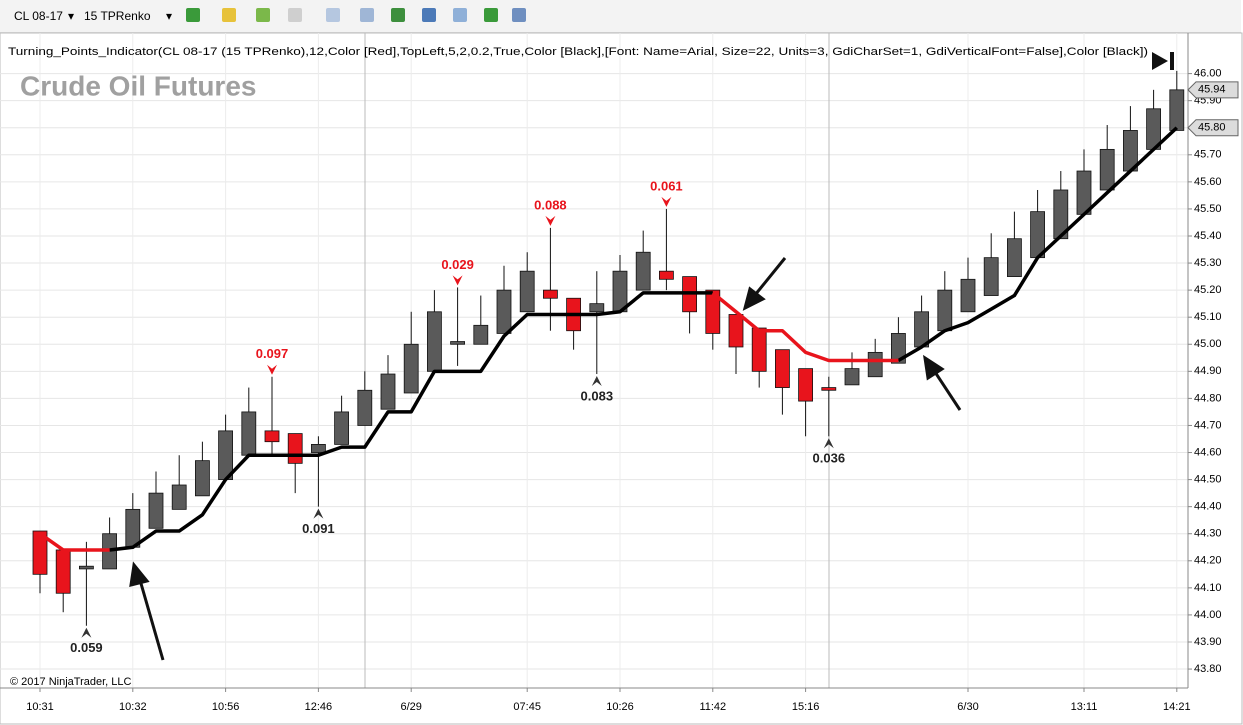 This screenshot has width=1243, height=725. What do you see at coordinates (1208, 182) in the screenshot?
I see `y-tick-label: 45.60` at bounding box center [1208, 182].